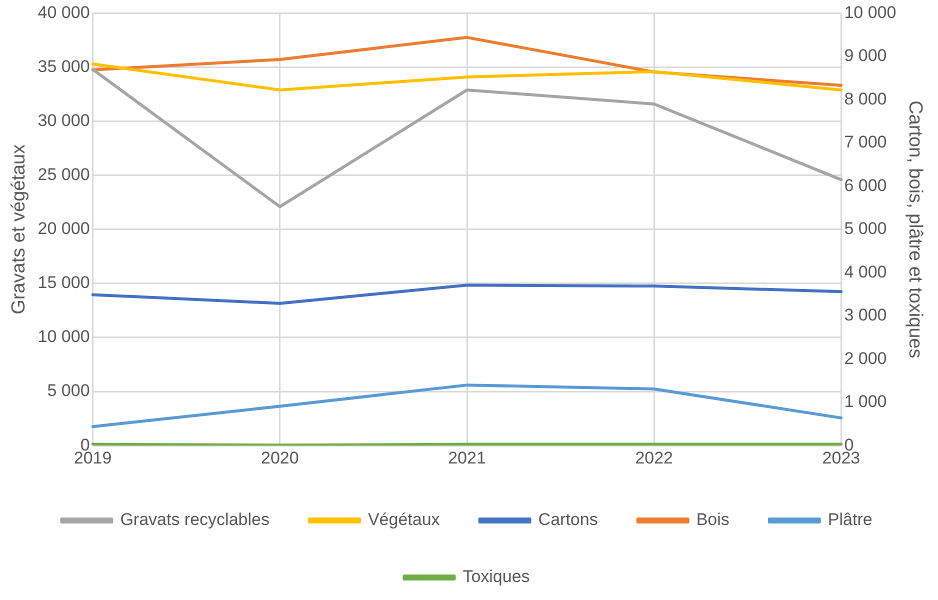 The height and width of the screenshot is (600, 938). What do you see at coordinates (64, 120) in the screenshot?
I see `y-tick-label: 30 000` at bounding box center [64, 120].